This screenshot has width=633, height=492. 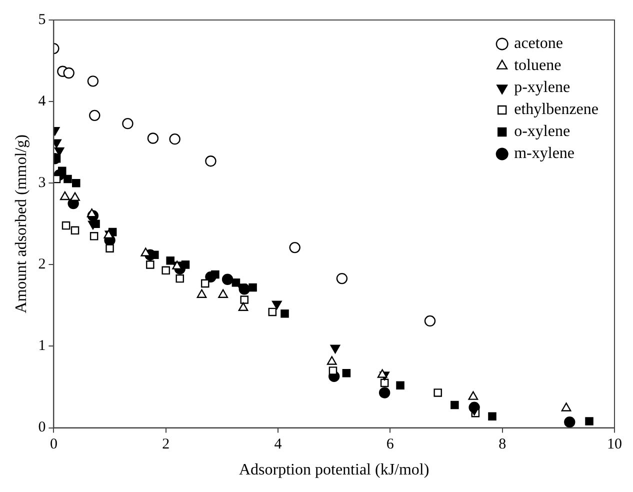 I want to click on y-tick-label: 5, so click(x=42, y=20).